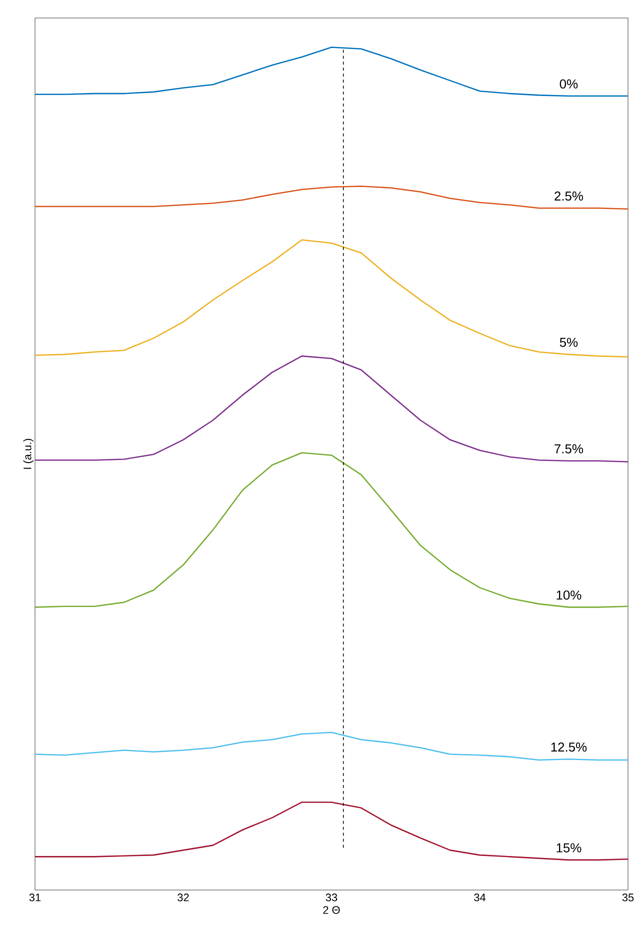  I want to click on x-tick-label: 35, so click(628, 898).